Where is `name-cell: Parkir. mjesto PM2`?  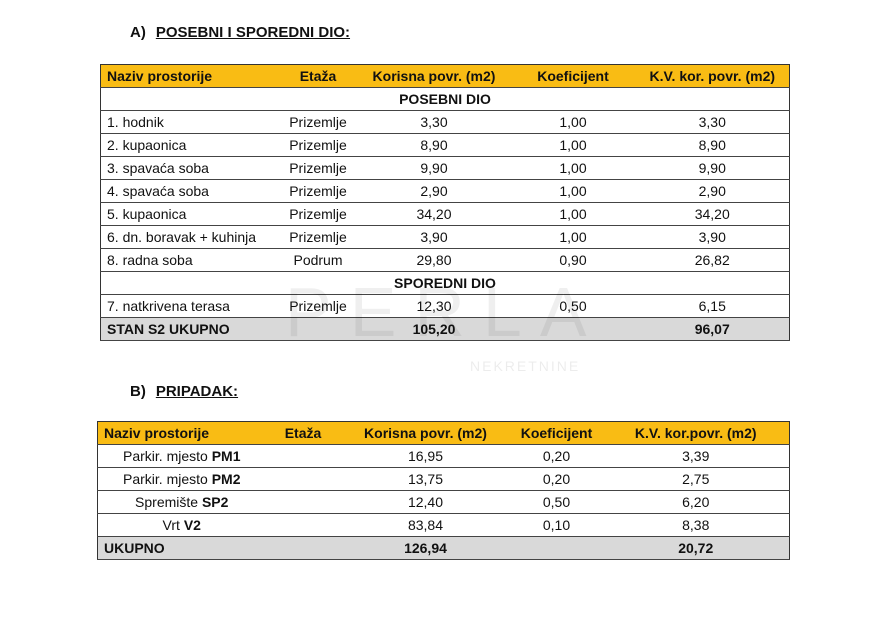
name-cell: Parkir. mjesto PM2 is located at coordinates (181, 479).